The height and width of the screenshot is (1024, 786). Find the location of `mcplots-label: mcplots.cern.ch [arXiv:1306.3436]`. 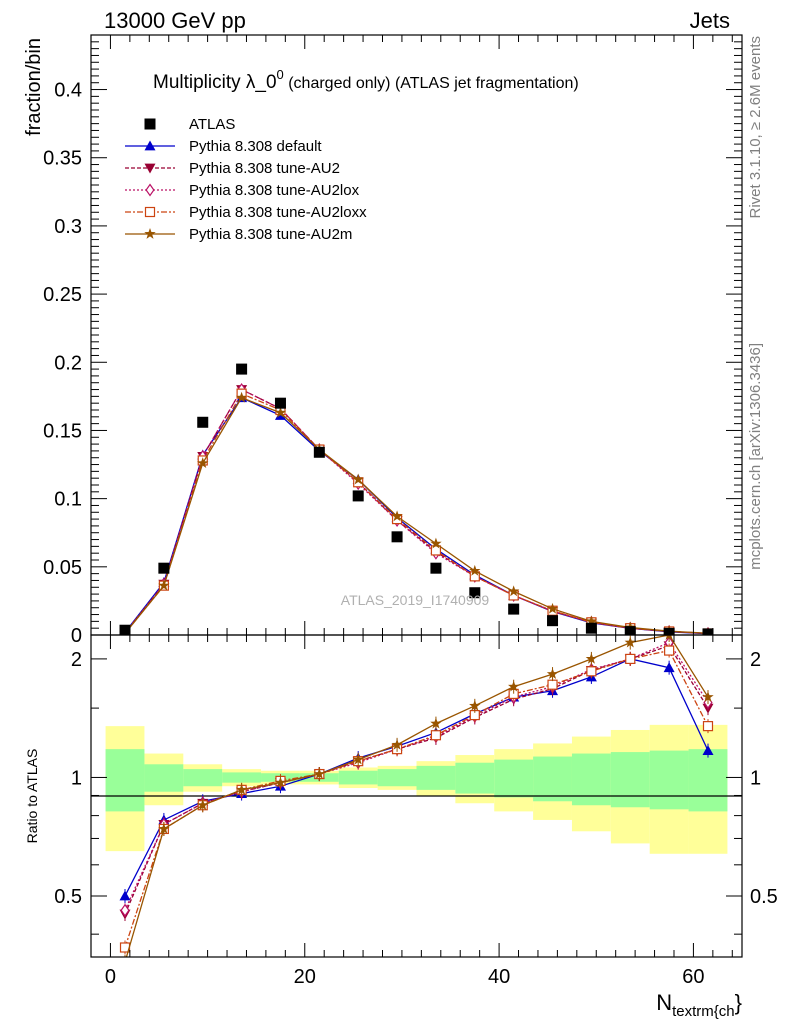

mcplots-label: mcplots.cern.ch [arXiv:1306.3436] is located at coordinates (755, 456).